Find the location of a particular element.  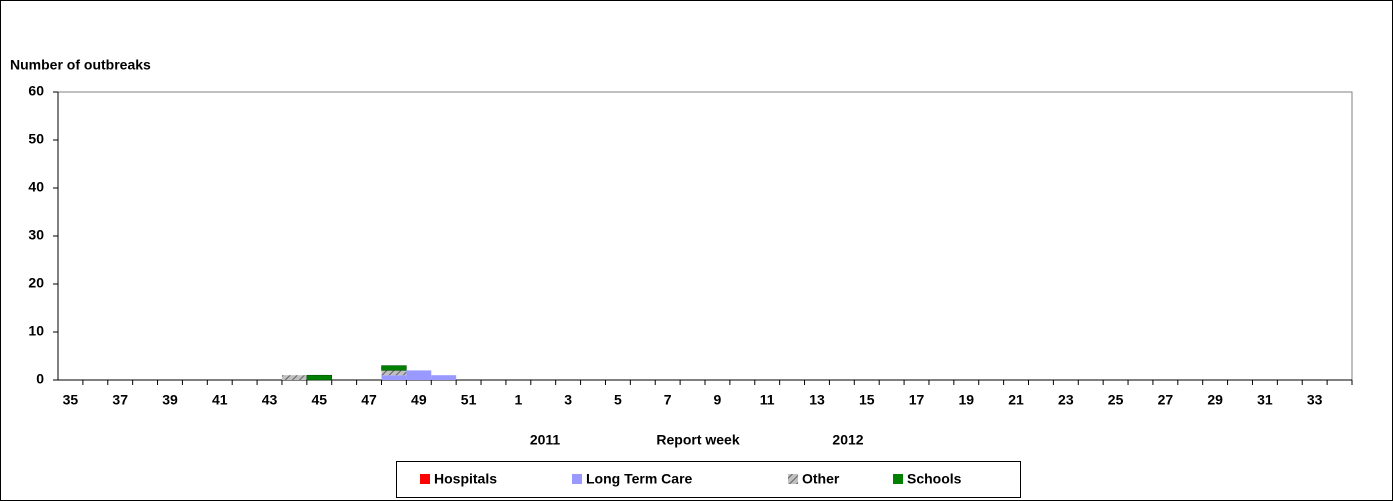

x-tick-label: 29 is located at coordinates (1215, 400).